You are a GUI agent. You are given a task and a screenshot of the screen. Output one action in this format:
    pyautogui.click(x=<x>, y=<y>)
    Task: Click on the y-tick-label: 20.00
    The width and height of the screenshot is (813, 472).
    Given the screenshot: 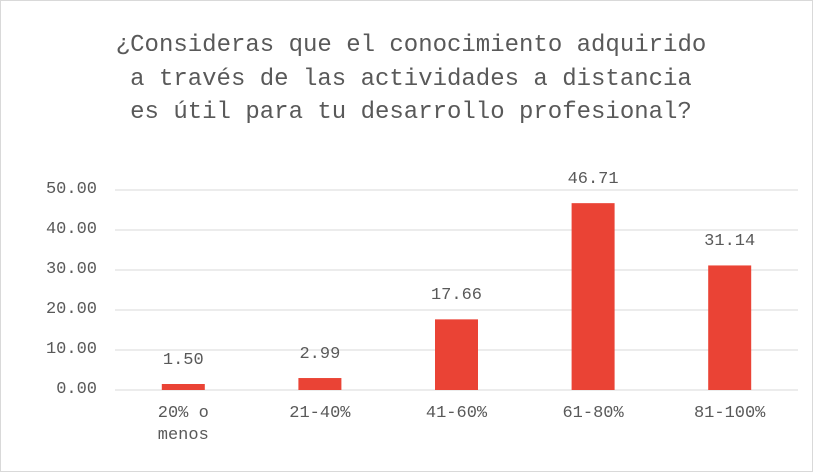 What is the action you would take?
    pyautogui.click(x=71, y=309)
    